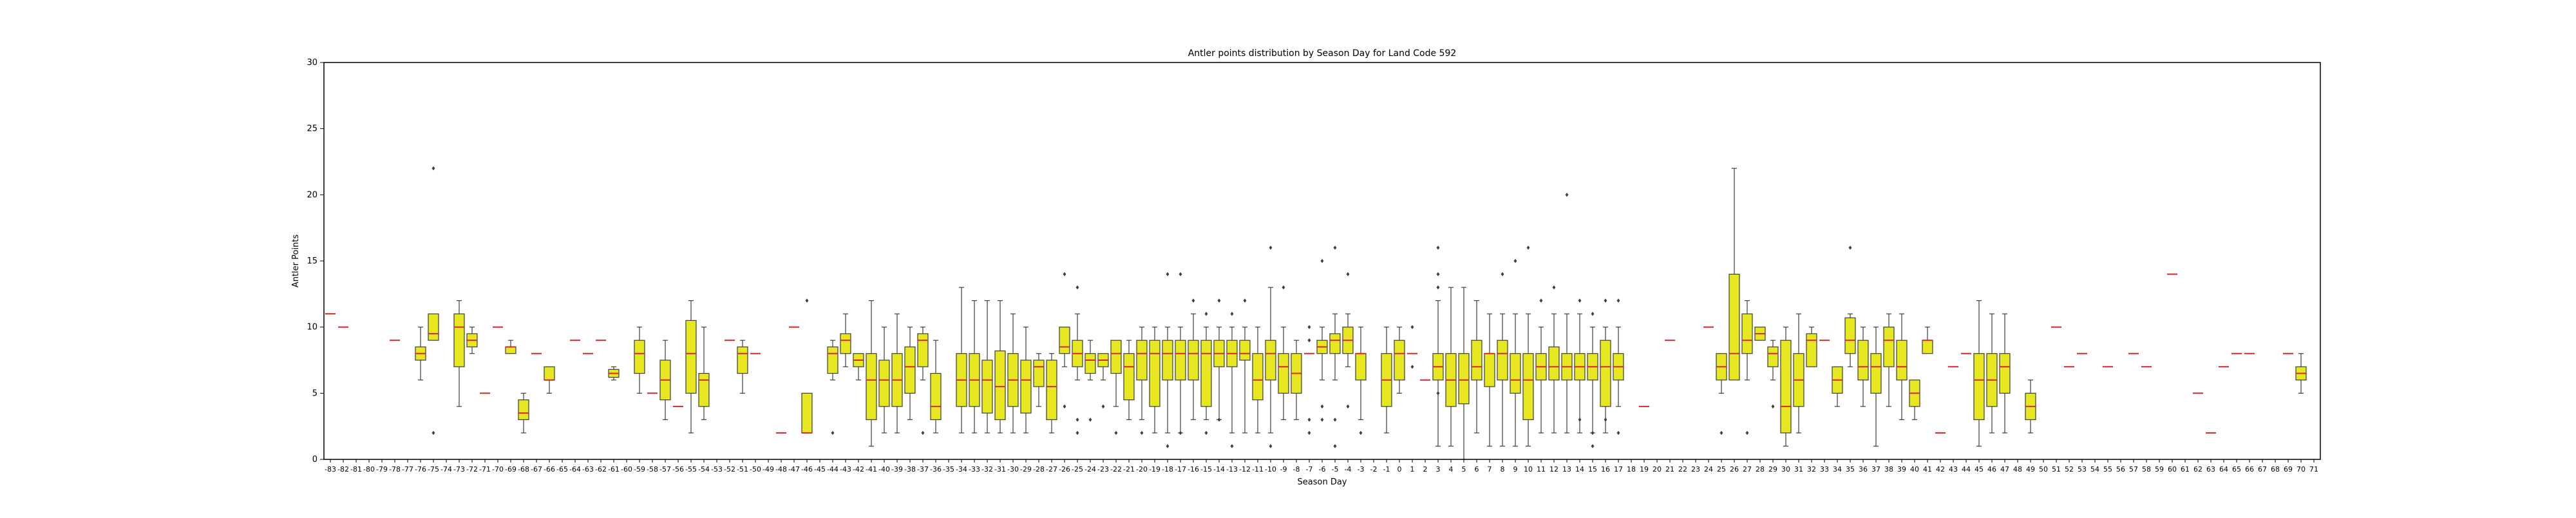  Describe the element at coordinates (1426, 469) in the screenshot. I see `x-tick-label: 2` at that location.